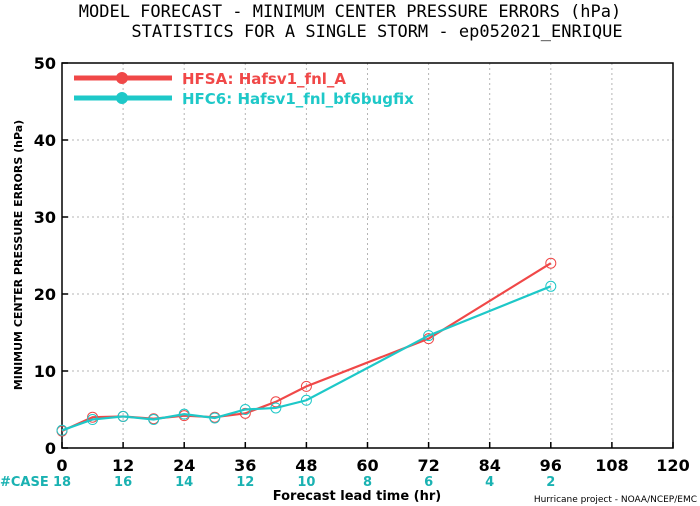 The width and height of the screenshot is (700, 506). I want to click on y-tick-label: 40, so click(45, 140).